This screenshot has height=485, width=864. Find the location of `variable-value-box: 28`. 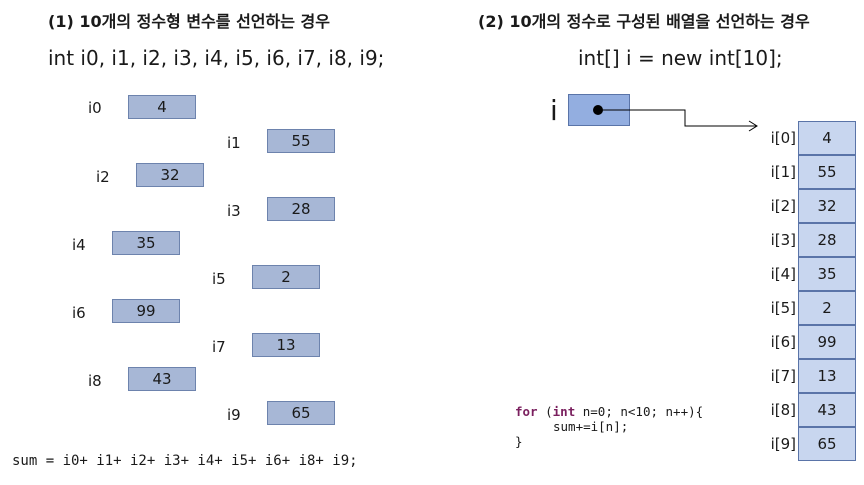

variable-value-box: 28 is located at coordinates (301, 209).